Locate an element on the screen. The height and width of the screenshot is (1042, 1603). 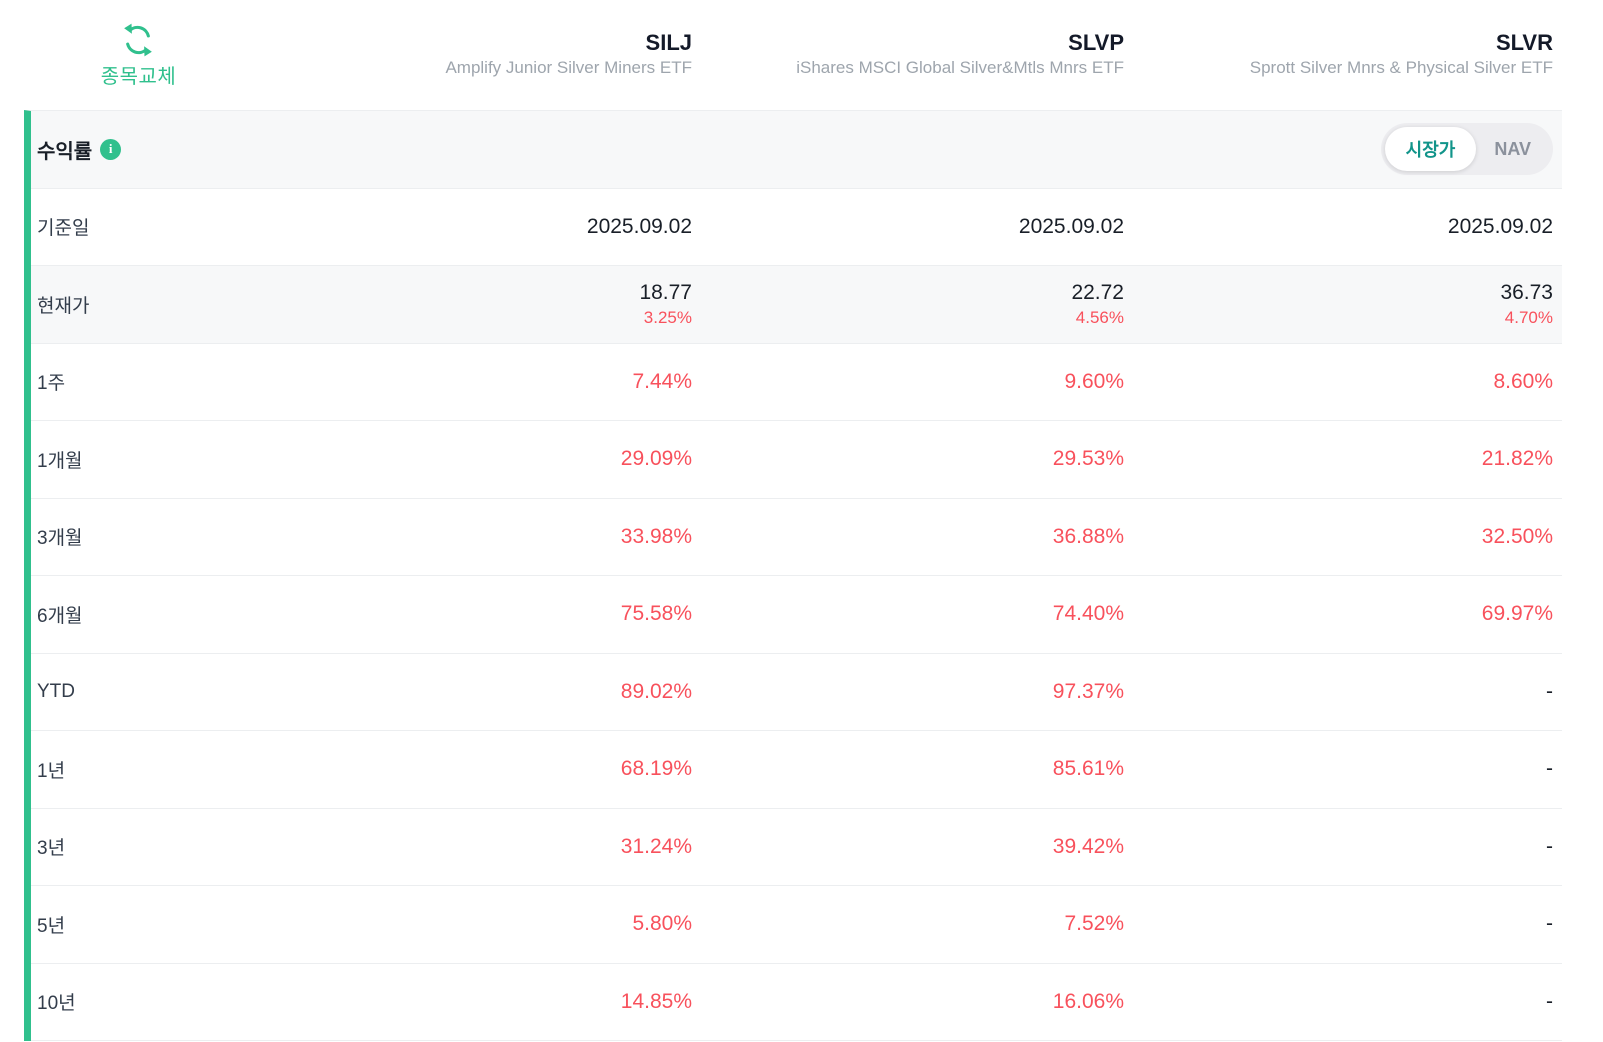
cell-value: 14.85% is located at coordinates (656, 1001).